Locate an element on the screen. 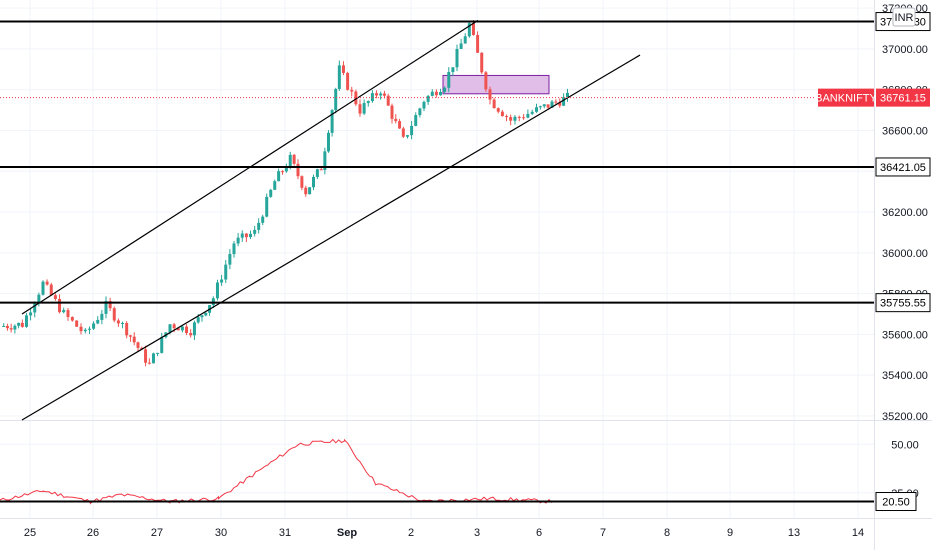  time-tick-label: 14 is located at coordinates (858, 533).